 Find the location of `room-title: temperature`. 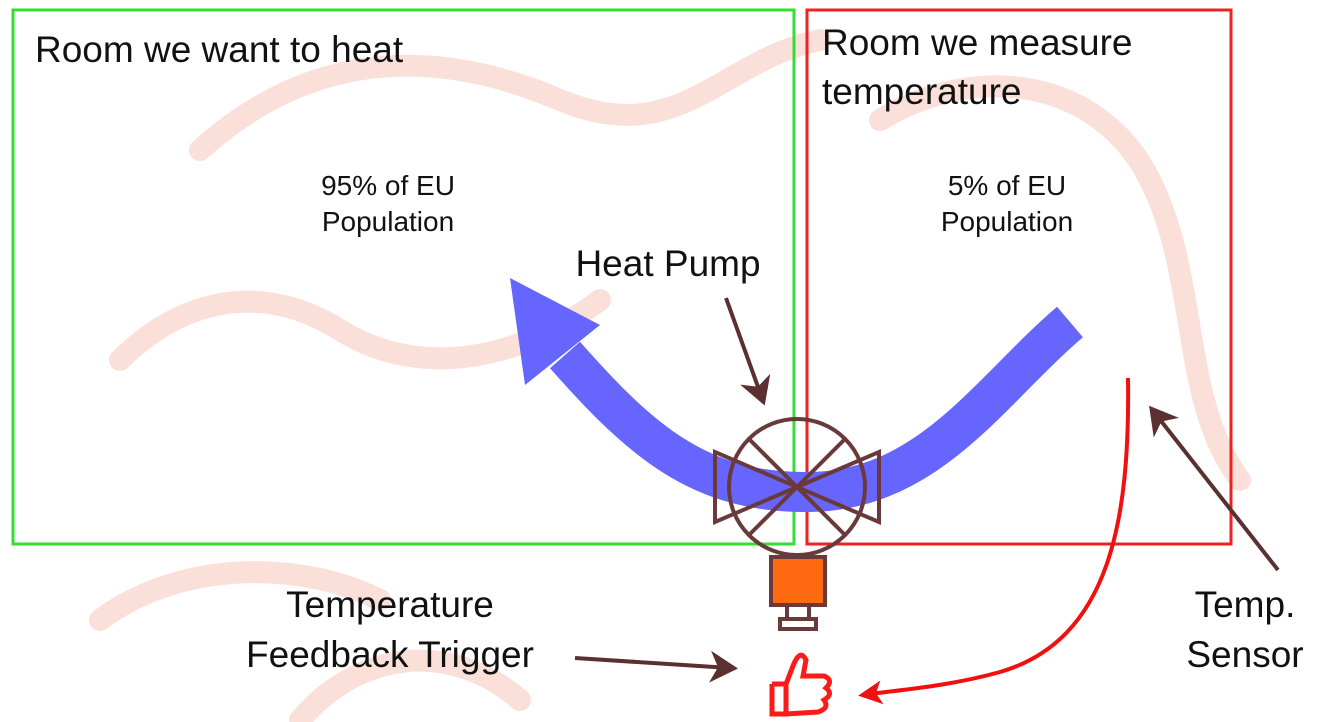

room-title: temperature is located at coordinates (922, 91).